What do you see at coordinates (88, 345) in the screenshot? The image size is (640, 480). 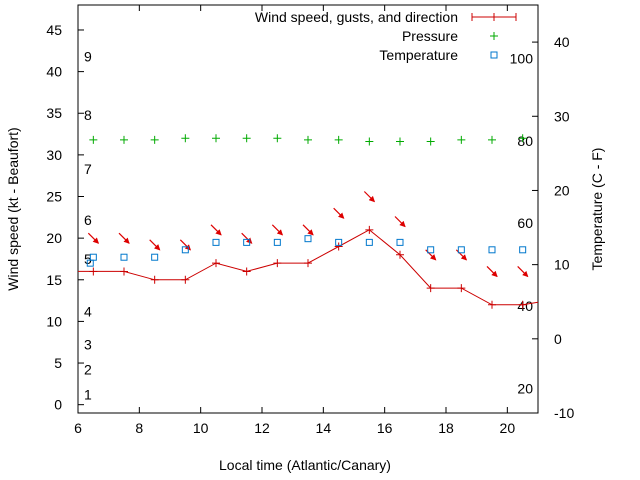 I see `beaufort-label: 3` at bounding box center [88, 345].